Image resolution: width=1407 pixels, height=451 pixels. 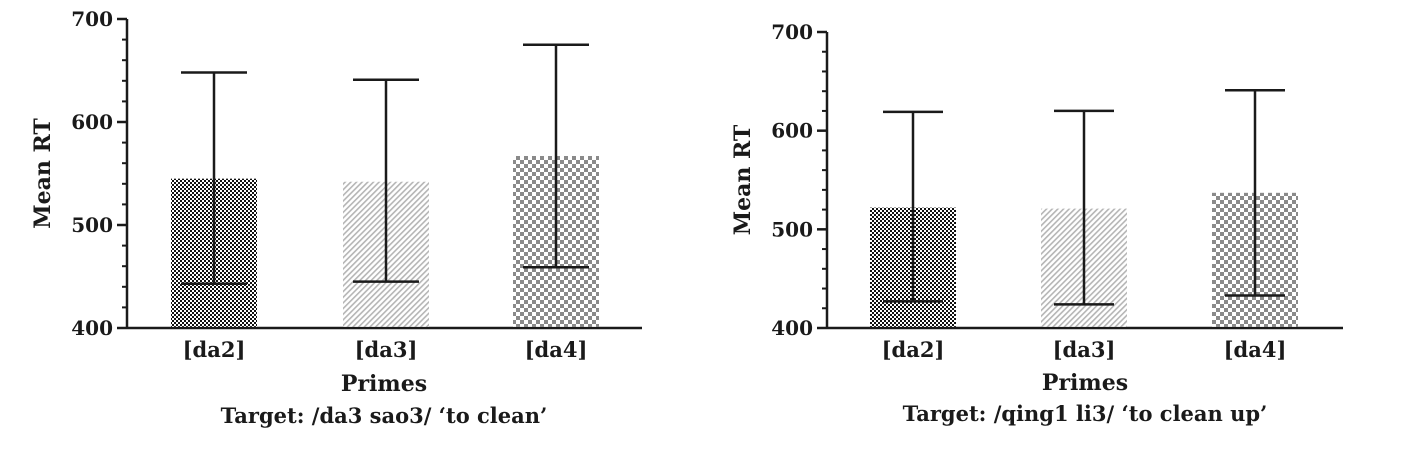 I want to click on chart-title: Target: /da3 sao3/ ‘to clean’, so click(x=384, y=415).